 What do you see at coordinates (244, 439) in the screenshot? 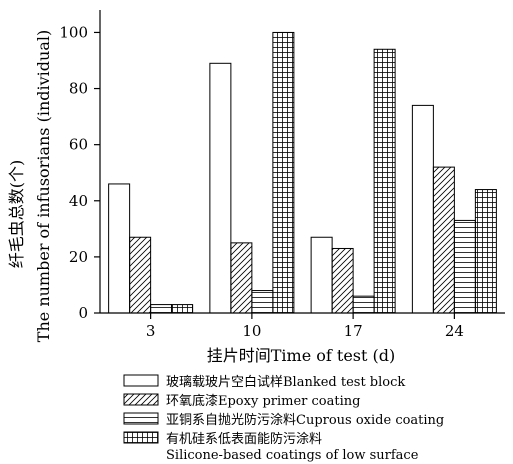
I see `legend-label: 有机硅系低表面能防污涂料` at bounding box center [244, 439].